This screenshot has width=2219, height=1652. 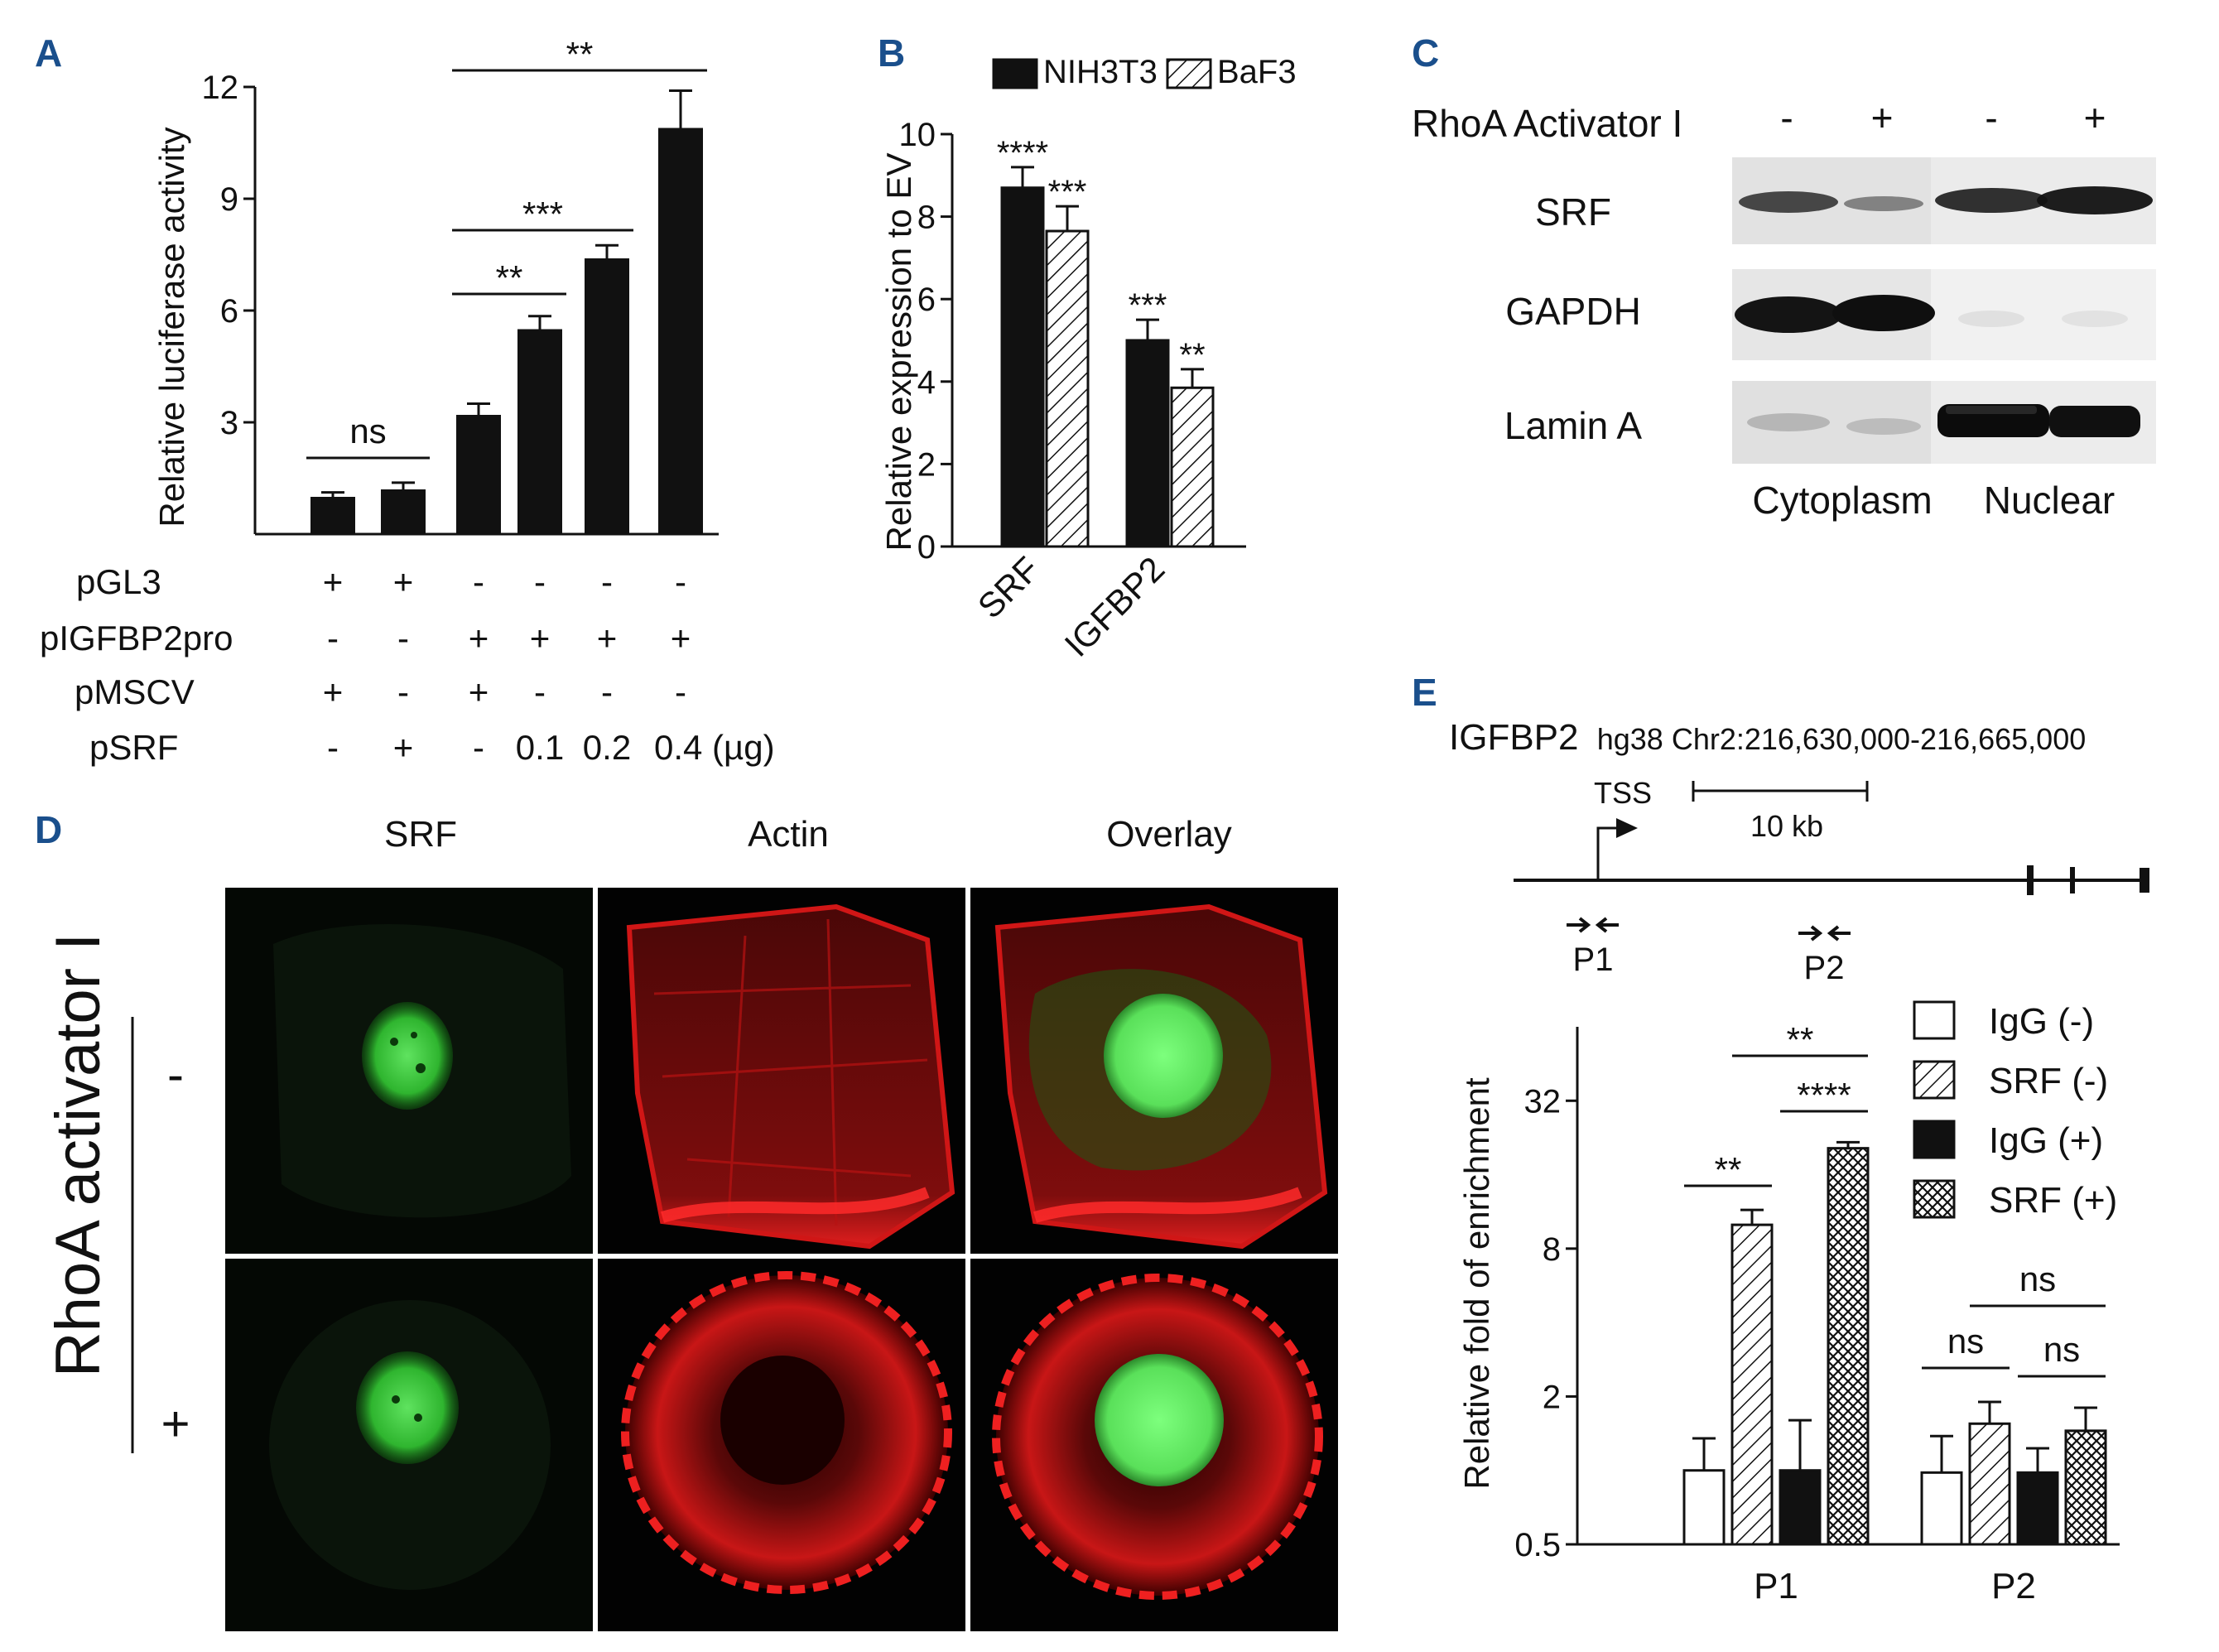 What do you see at coordinates (1154, 1071) in the screenshot?
I see `micrograph-overlay-minus` at bounding box center [1154, 1071].